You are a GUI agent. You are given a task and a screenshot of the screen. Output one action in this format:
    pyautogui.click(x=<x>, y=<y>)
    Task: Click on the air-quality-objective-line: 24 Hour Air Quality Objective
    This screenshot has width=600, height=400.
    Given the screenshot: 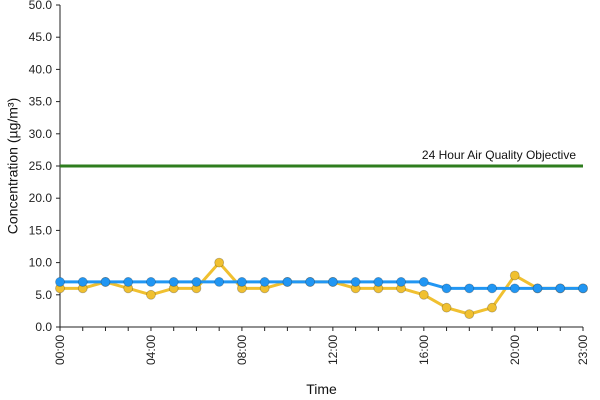 What is the action you would take?
    pyautogui.click(x=321, y=158)
    